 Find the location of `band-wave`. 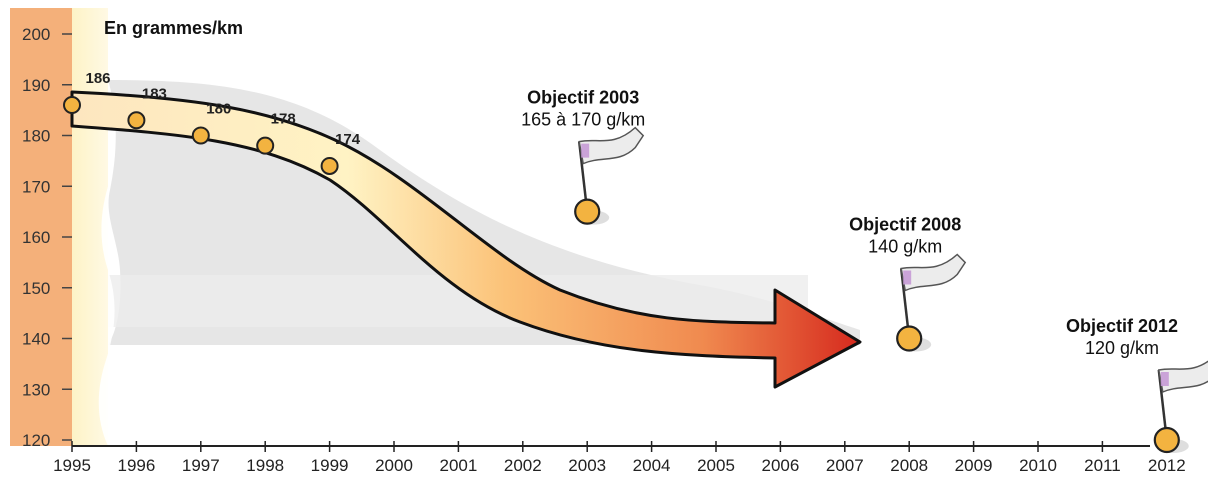

band-wave is located at coordinates (107, 278).